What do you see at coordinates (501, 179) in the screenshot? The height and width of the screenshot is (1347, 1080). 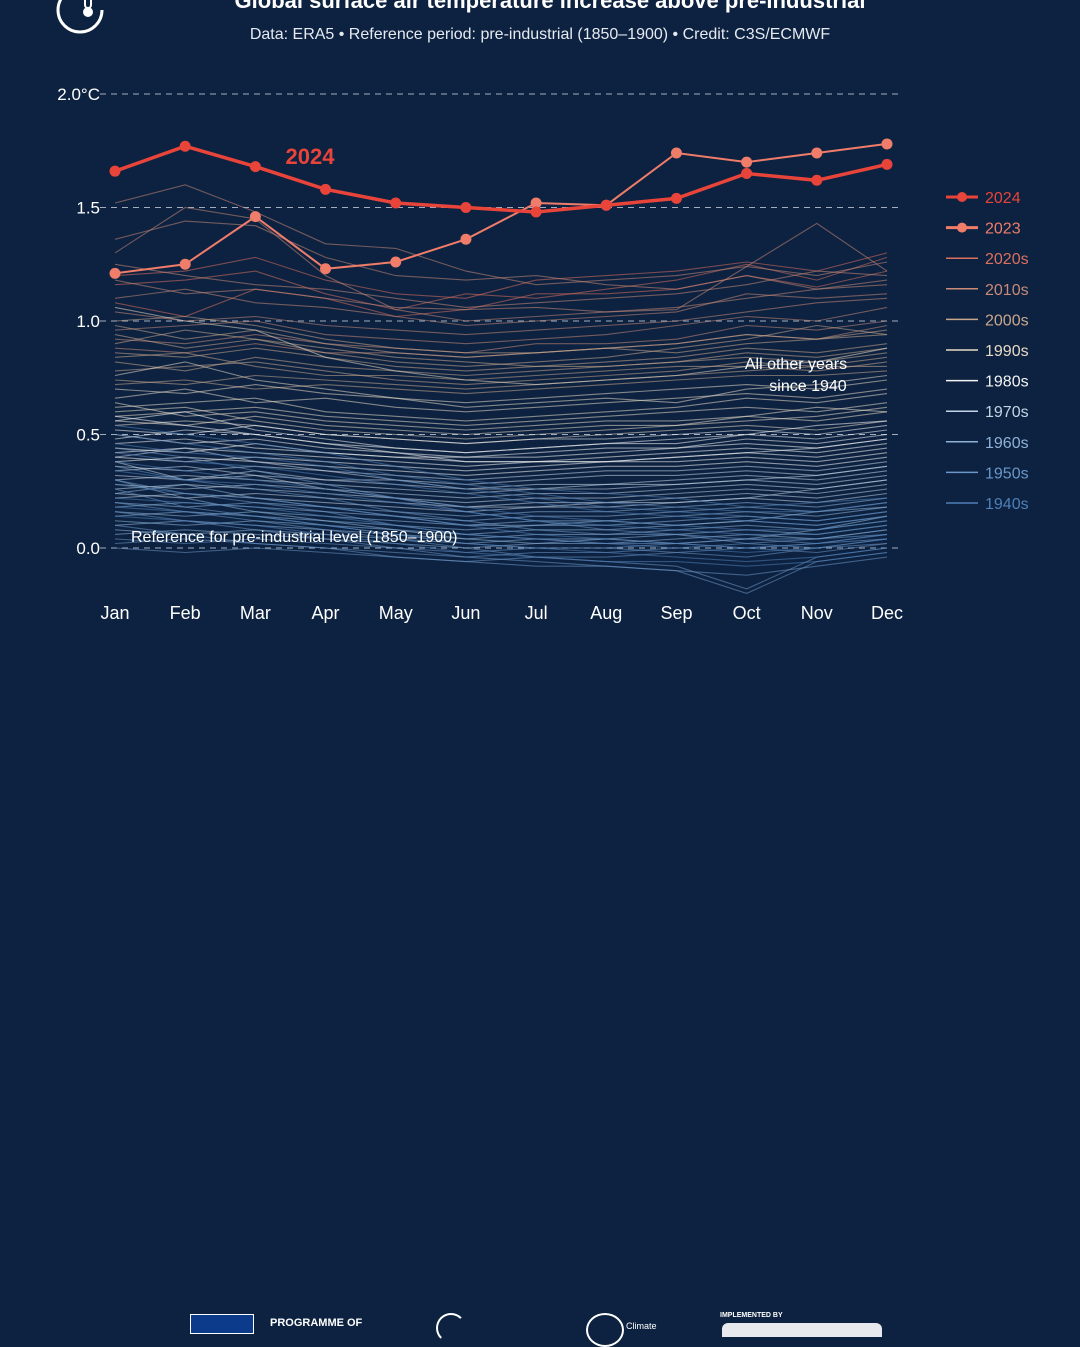 I see `series-line-2024` at bounding box center [501, 179].